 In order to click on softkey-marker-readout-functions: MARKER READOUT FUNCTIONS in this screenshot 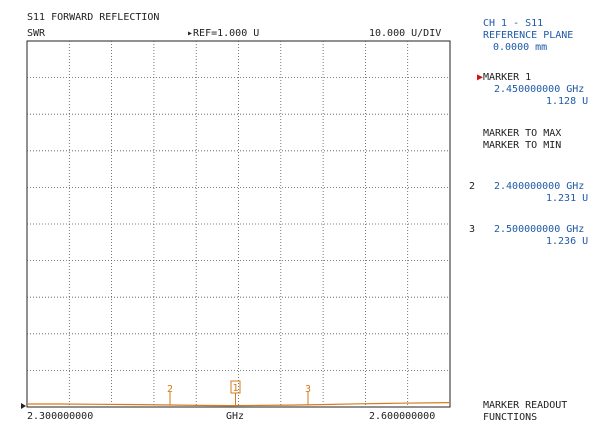, I will do `click(525, 412)`.